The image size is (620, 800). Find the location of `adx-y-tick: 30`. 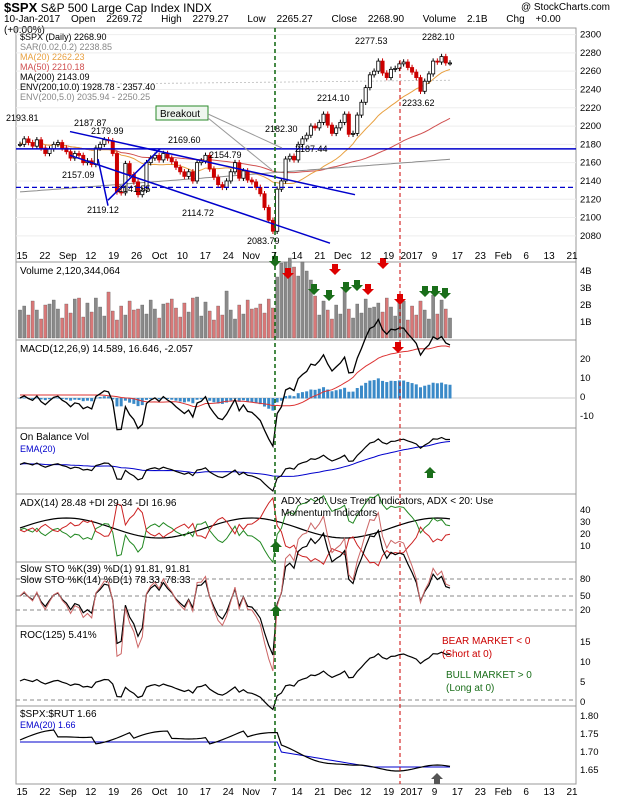

adx-y-tick: 30 is located at coordinates (585, 522).